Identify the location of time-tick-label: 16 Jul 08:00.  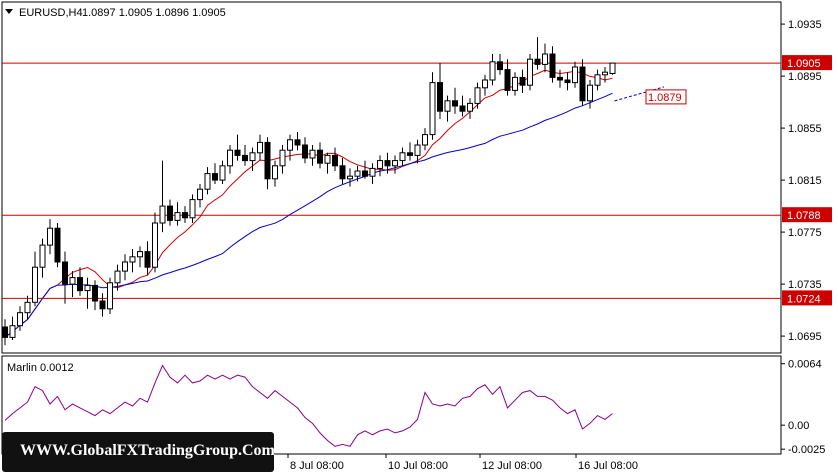
(608, 466).